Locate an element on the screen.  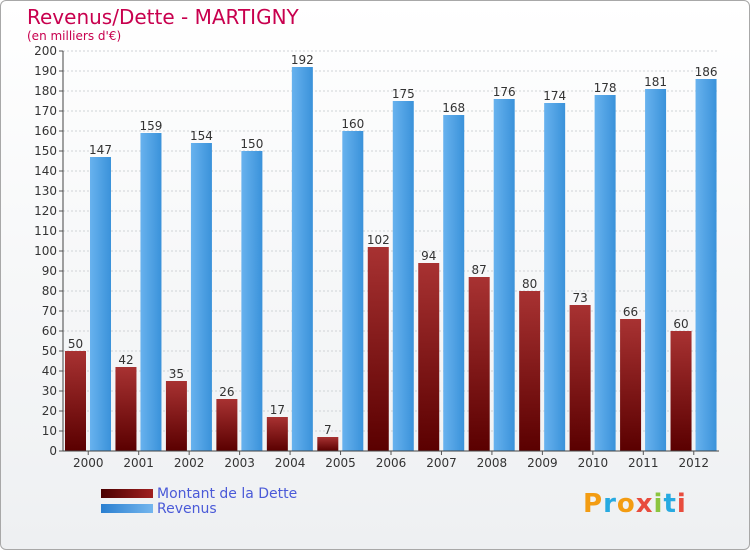
y-tick-label: 30 is located at coordinates (49, 391).